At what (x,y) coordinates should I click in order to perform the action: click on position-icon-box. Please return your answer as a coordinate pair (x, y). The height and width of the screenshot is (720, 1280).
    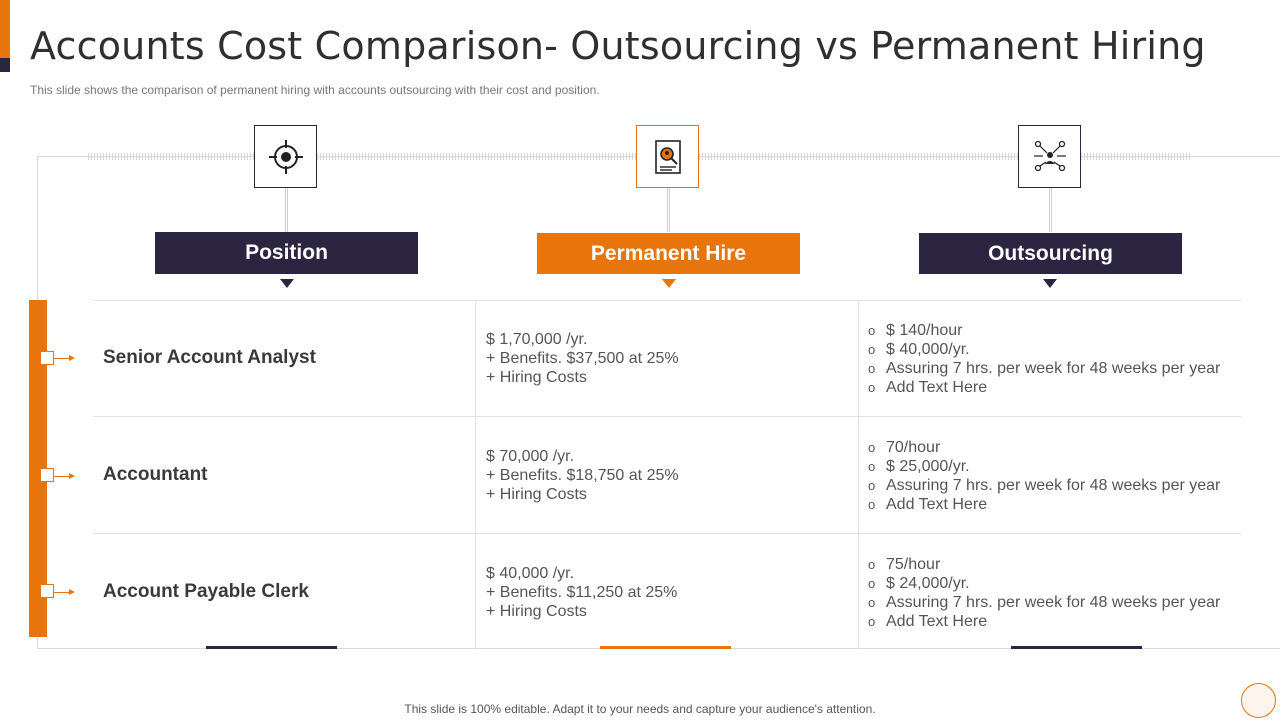
    Looking at the image, I should click on (285, 156).